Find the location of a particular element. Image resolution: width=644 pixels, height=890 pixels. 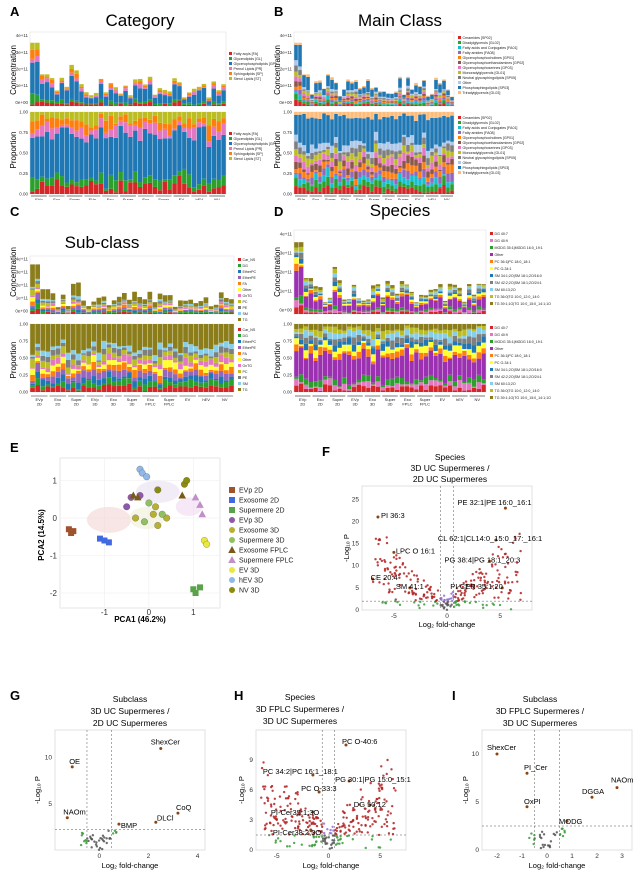

legend-label: DG is located at coordinates (246, 266).